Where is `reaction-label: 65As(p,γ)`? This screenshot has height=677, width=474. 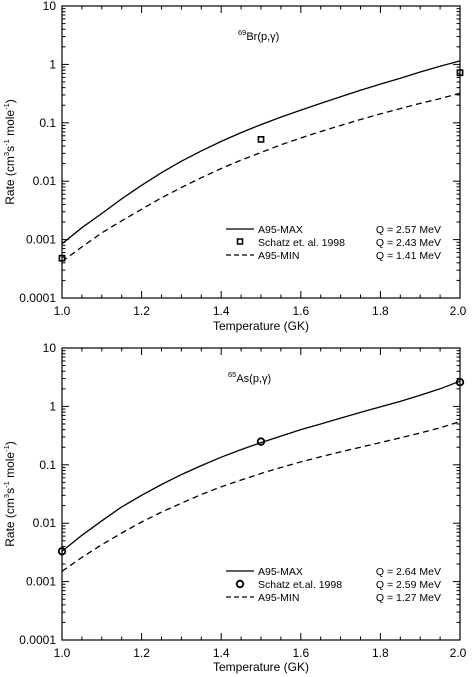
reaction-label: 65As(p,γ) is located at coordinates (249, 377).